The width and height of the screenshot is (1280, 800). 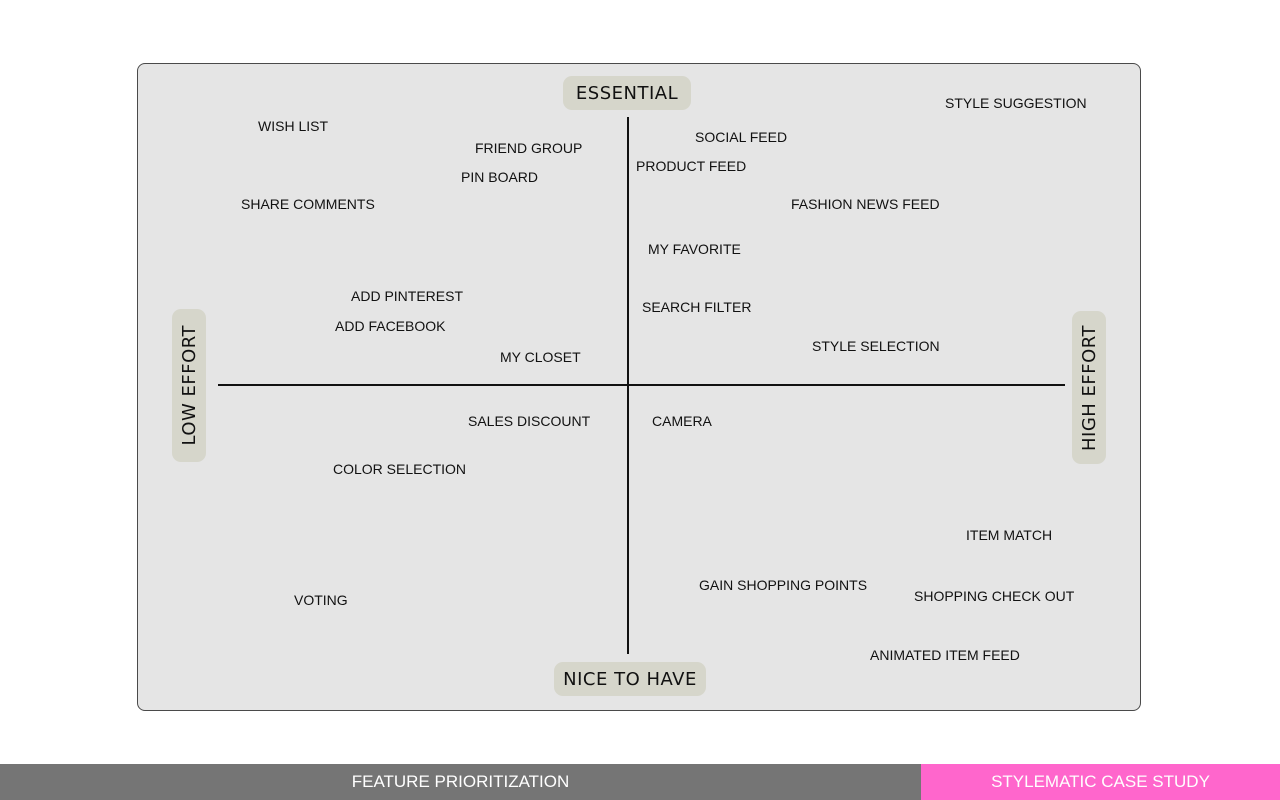 I want to click on feature-item-match: ITEM MATCH, so click(x=1009, y=535).